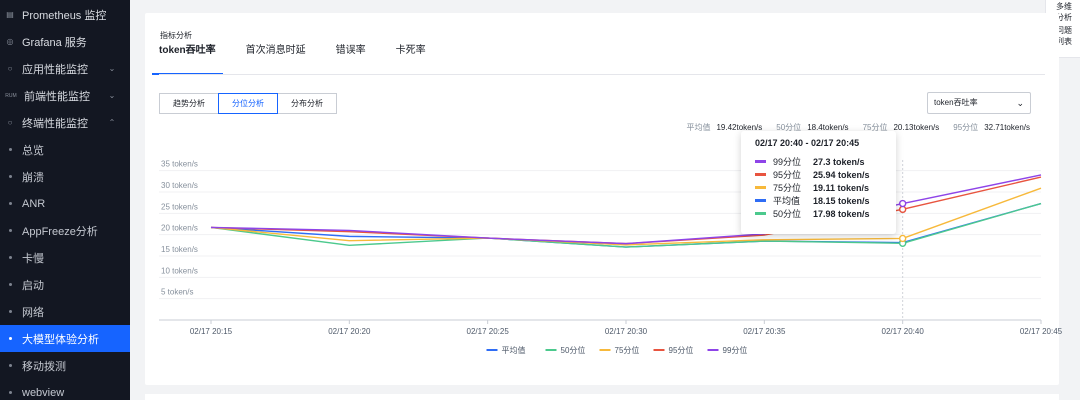 Image resolution: width=1080 pixels, height=400 pixels. I want to click on tooltip-row: 95分位 25.94 token/s, so click(818, 174).